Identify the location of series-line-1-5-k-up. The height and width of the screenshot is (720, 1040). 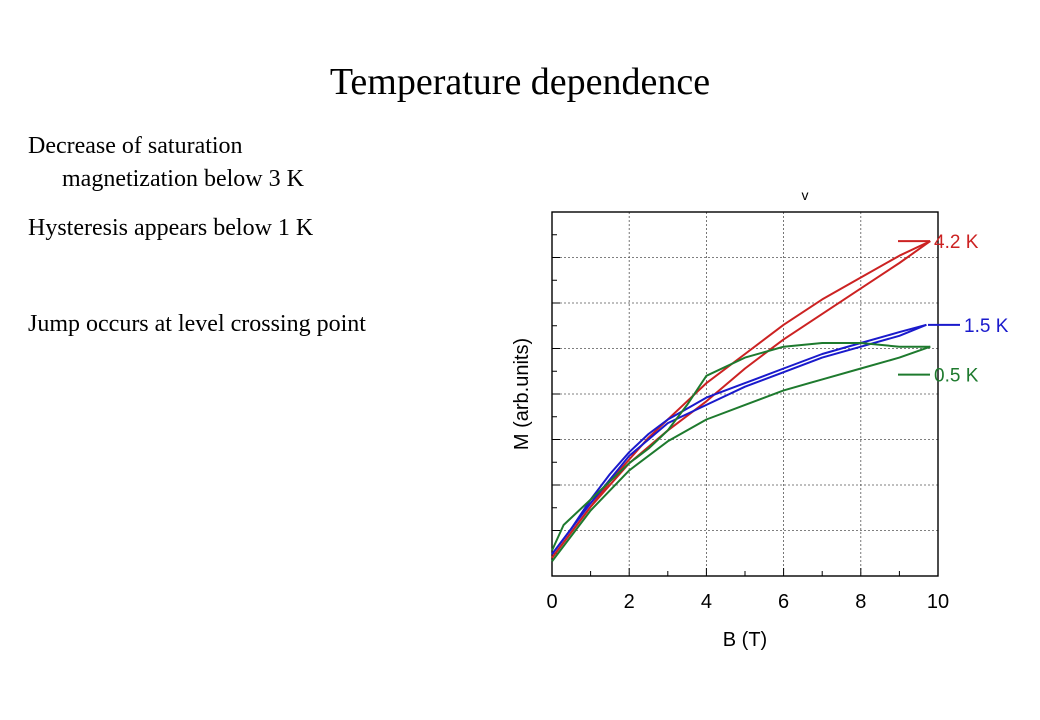
(739, 439).